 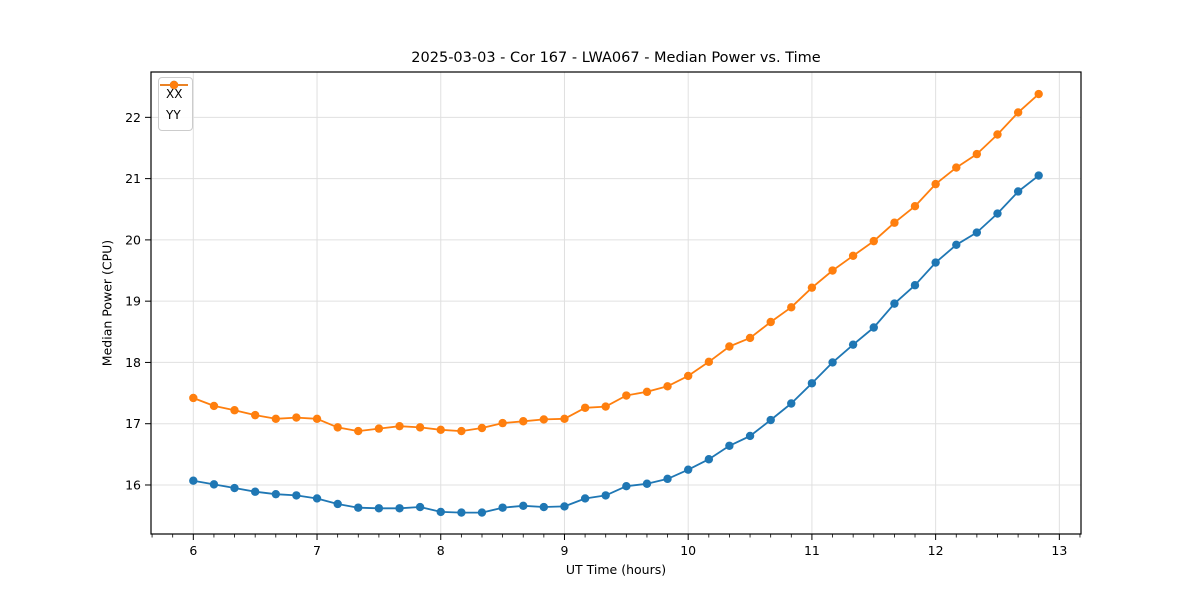 What do you see at coordinates (133, 362) in the screenshot?
I see `y-tick-label: 18` at bounding box center [133, 362].